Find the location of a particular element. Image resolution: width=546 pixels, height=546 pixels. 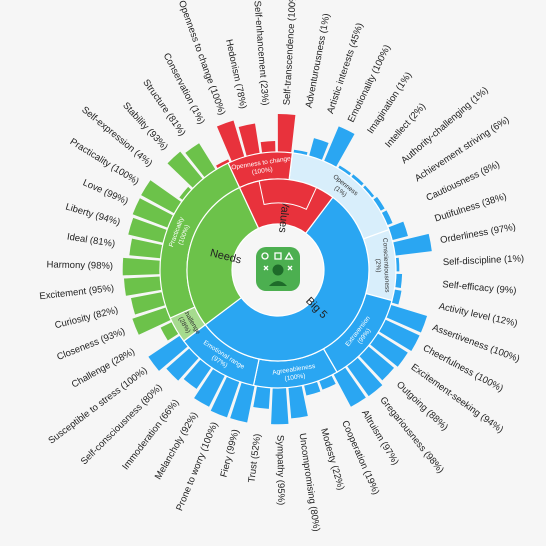

facet-bar-melancholy is located at coordinates (209, 387).